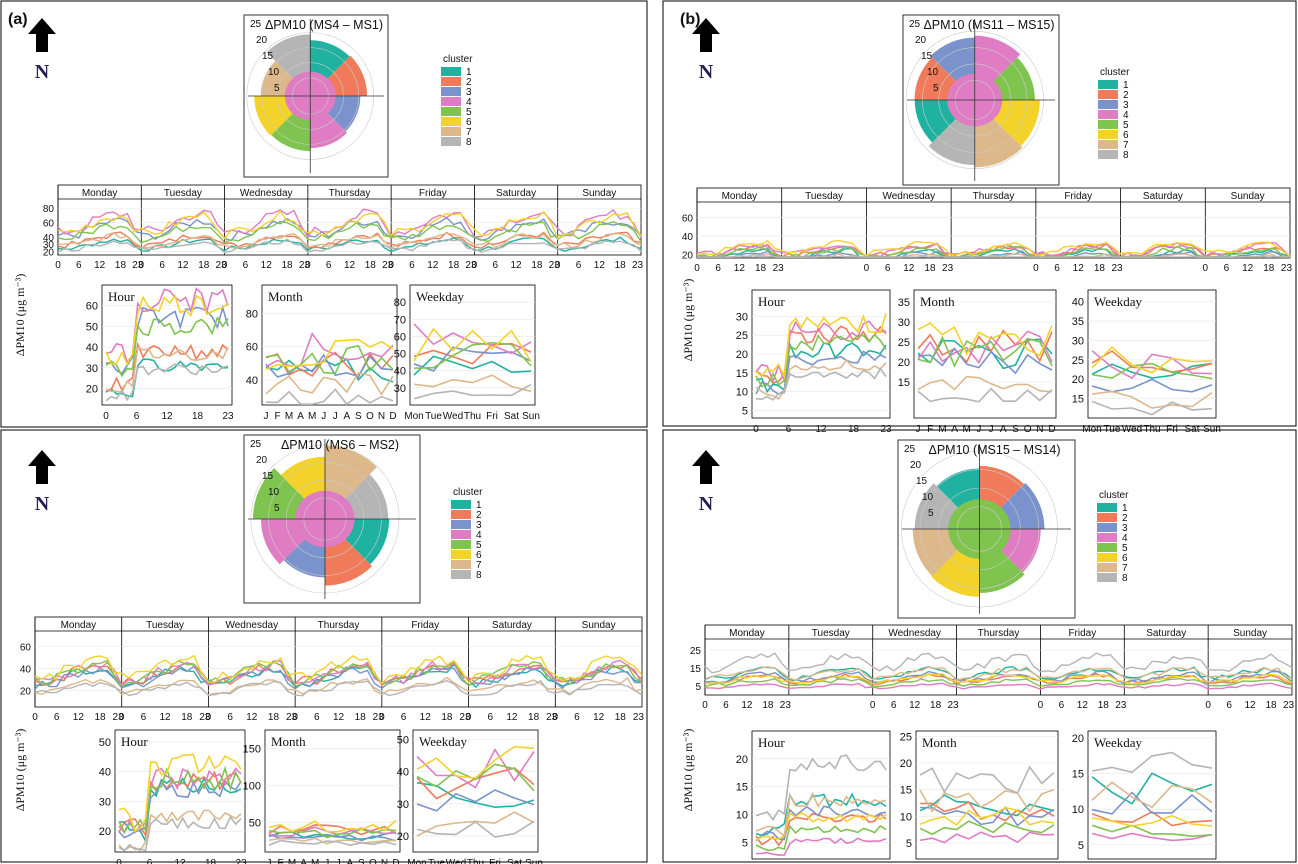 The width and height of the screenshot is (1298, 864). Describe the element at coordinates (531, 416) in the screenshot. I see `weekday-xtick: Sun` at that location.